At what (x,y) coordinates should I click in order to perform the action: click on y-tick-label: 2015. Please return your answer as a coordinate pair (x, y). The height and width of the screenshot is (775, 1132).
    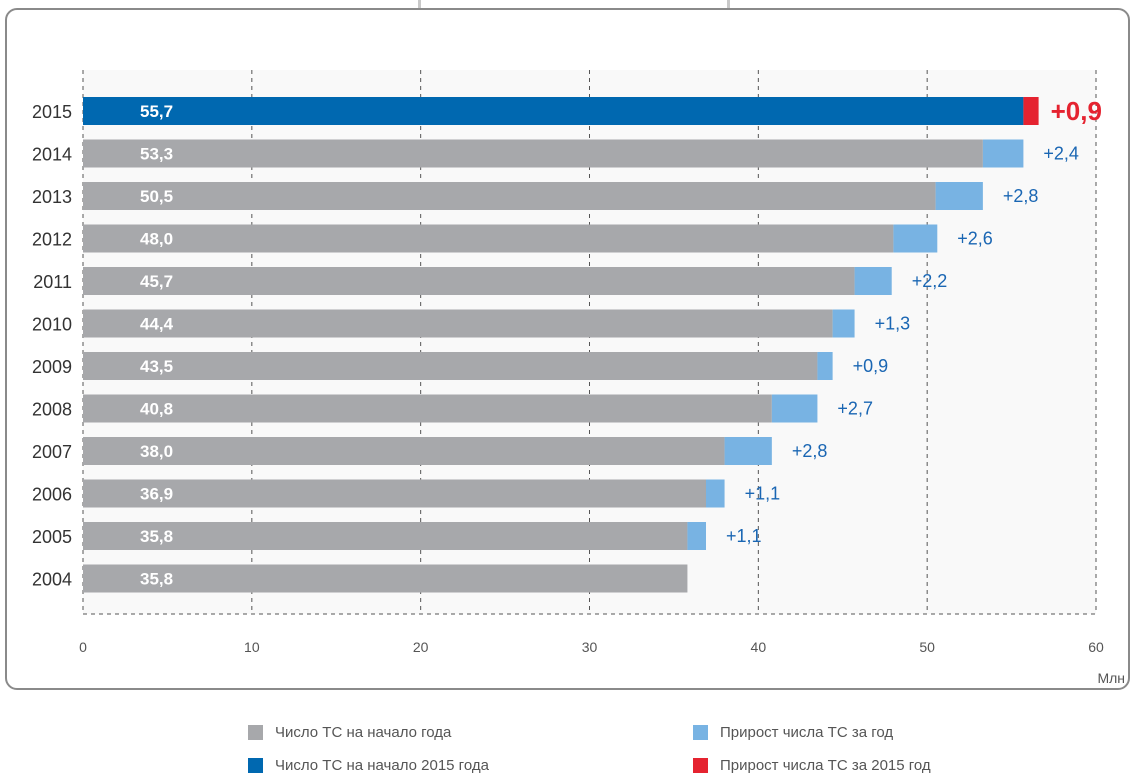
    Looking at the image, I should click on (52, 112).